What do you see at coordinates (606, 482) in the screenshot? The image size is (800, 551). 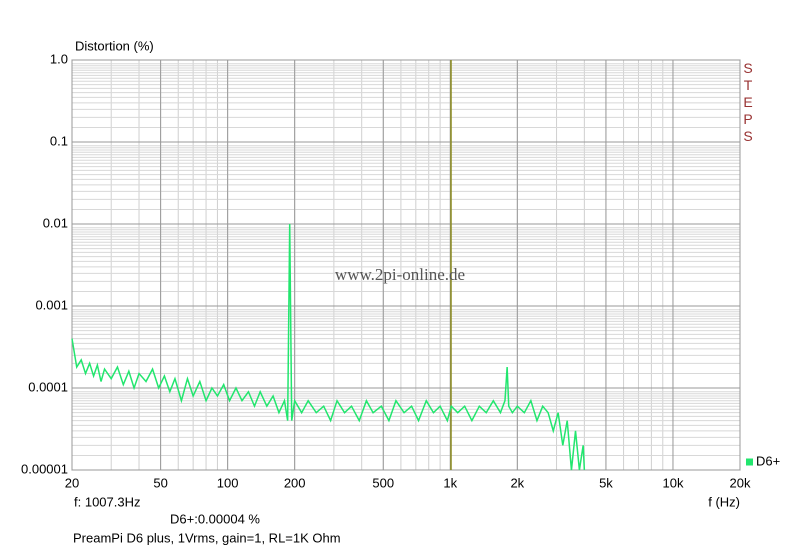 I see `x-tick-label: 5k` at bounding box center [606, 482].